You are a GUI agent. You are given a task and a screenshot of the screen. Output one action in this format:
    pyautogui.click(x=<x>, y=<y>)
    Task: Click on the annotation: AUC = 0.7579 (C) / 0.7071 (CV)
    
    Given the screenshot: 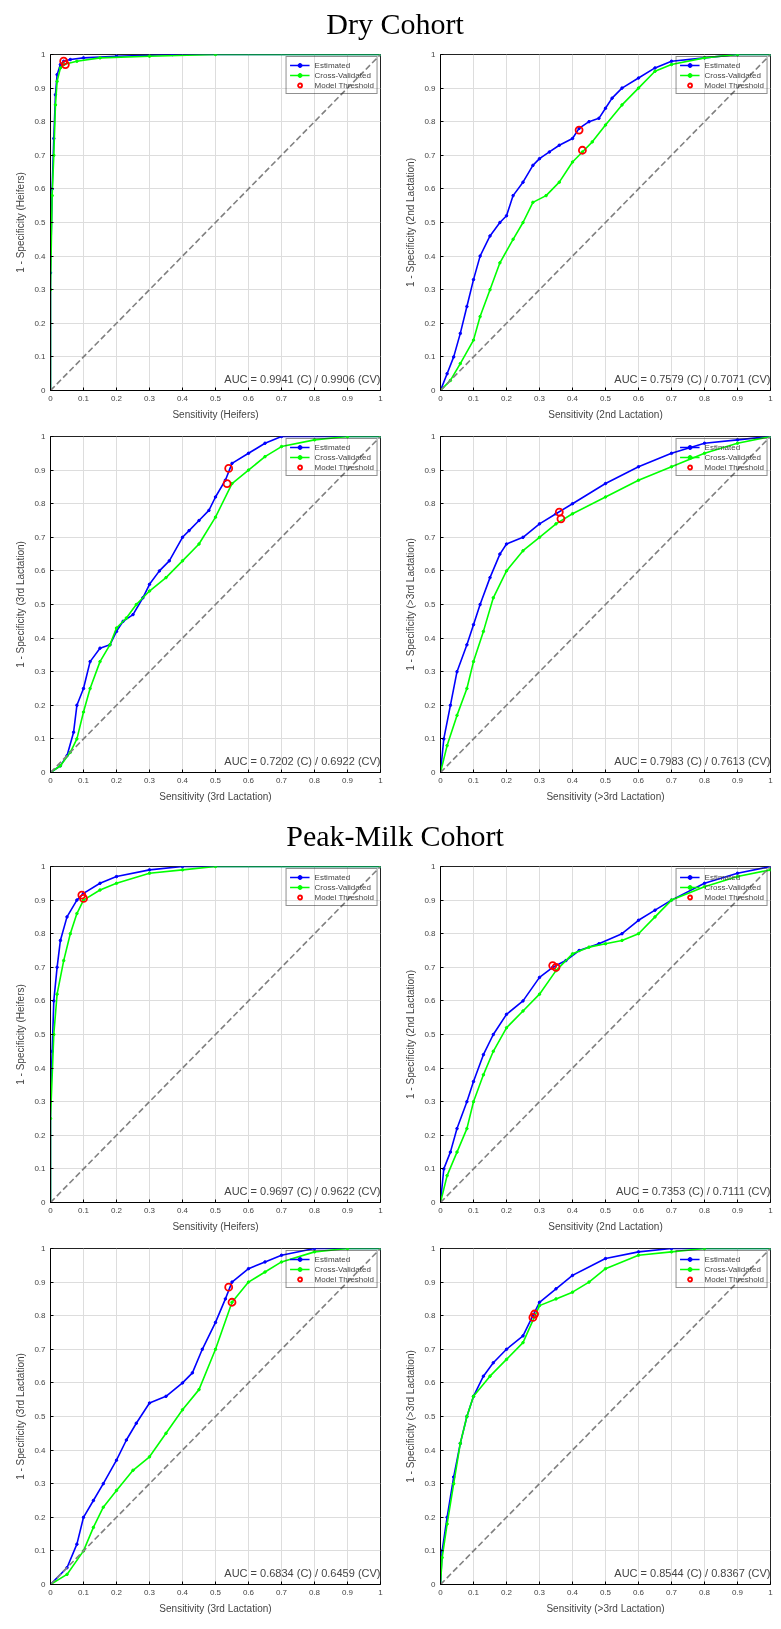 What is the action you would take?
    pyautogui.click(x=692, y=378)
    